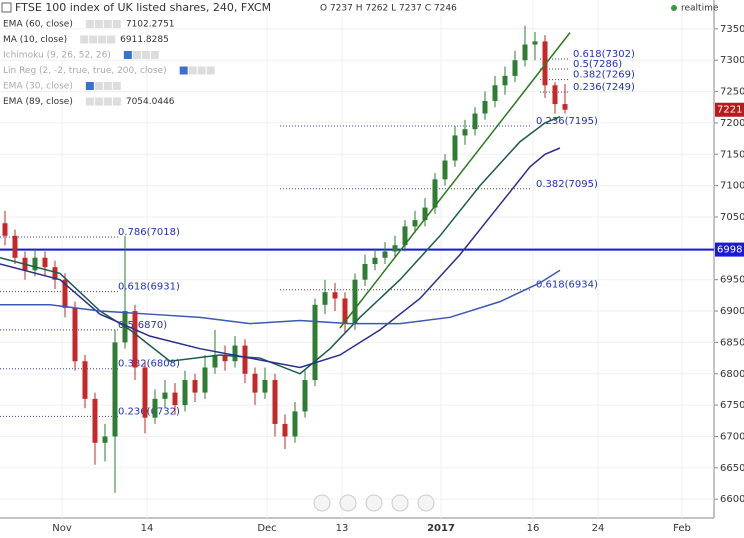 Image resolution: width=744 pixels, height=538 pixels. Describe the element at coordinates (732, 499) in the screenshot. I see `y-tick-label: 6600` at that location.